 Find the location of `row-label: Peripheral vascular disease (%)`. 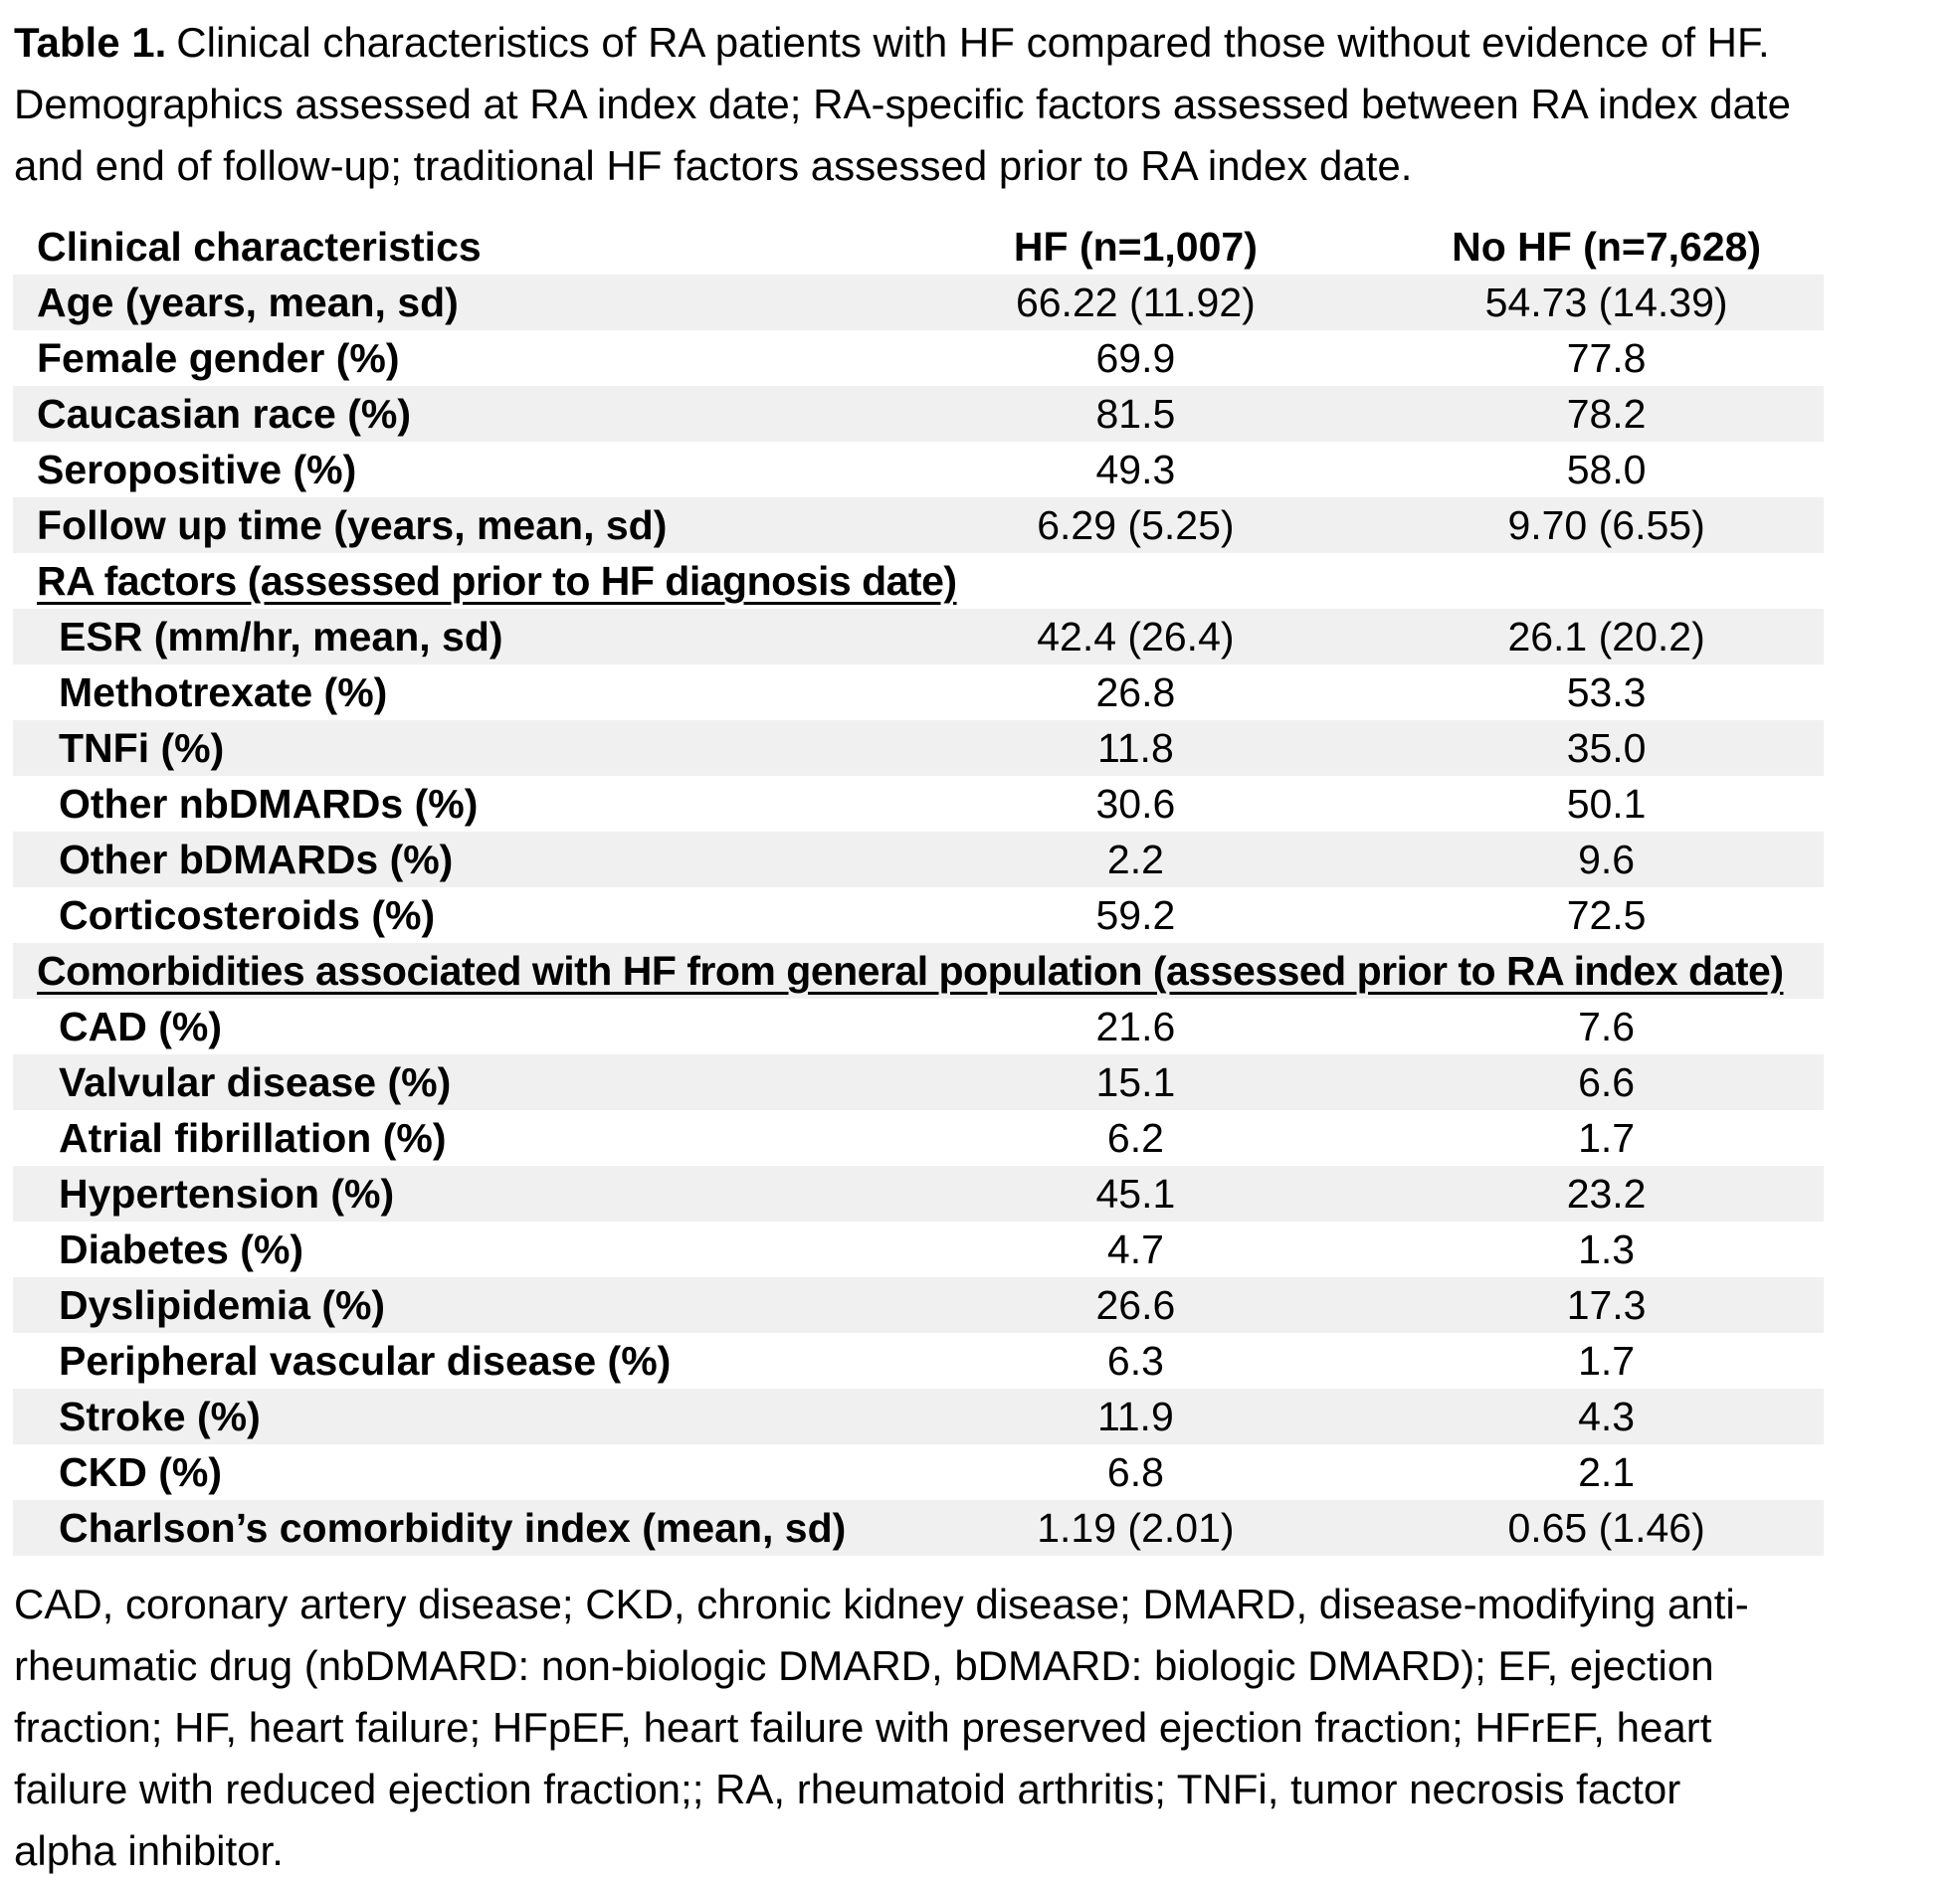

row-label: Peripheral vascular disease (%) is located at coordinates (365, 1361).